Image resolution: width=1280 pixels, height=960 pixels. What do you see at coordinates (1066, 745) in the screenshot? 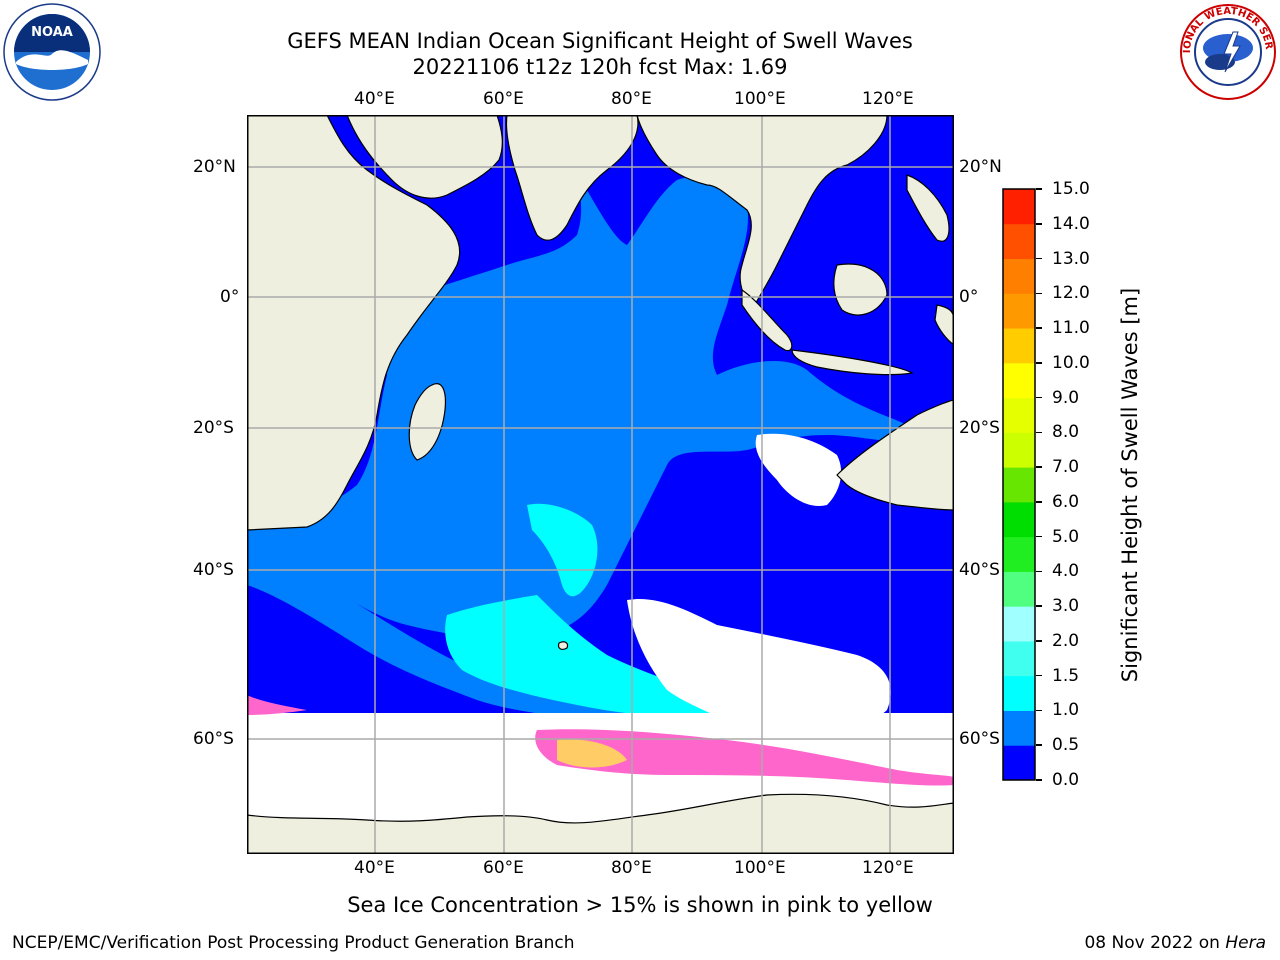
I see `colorbar-tick-label: 0.5` at bounding box center [1066, 745].